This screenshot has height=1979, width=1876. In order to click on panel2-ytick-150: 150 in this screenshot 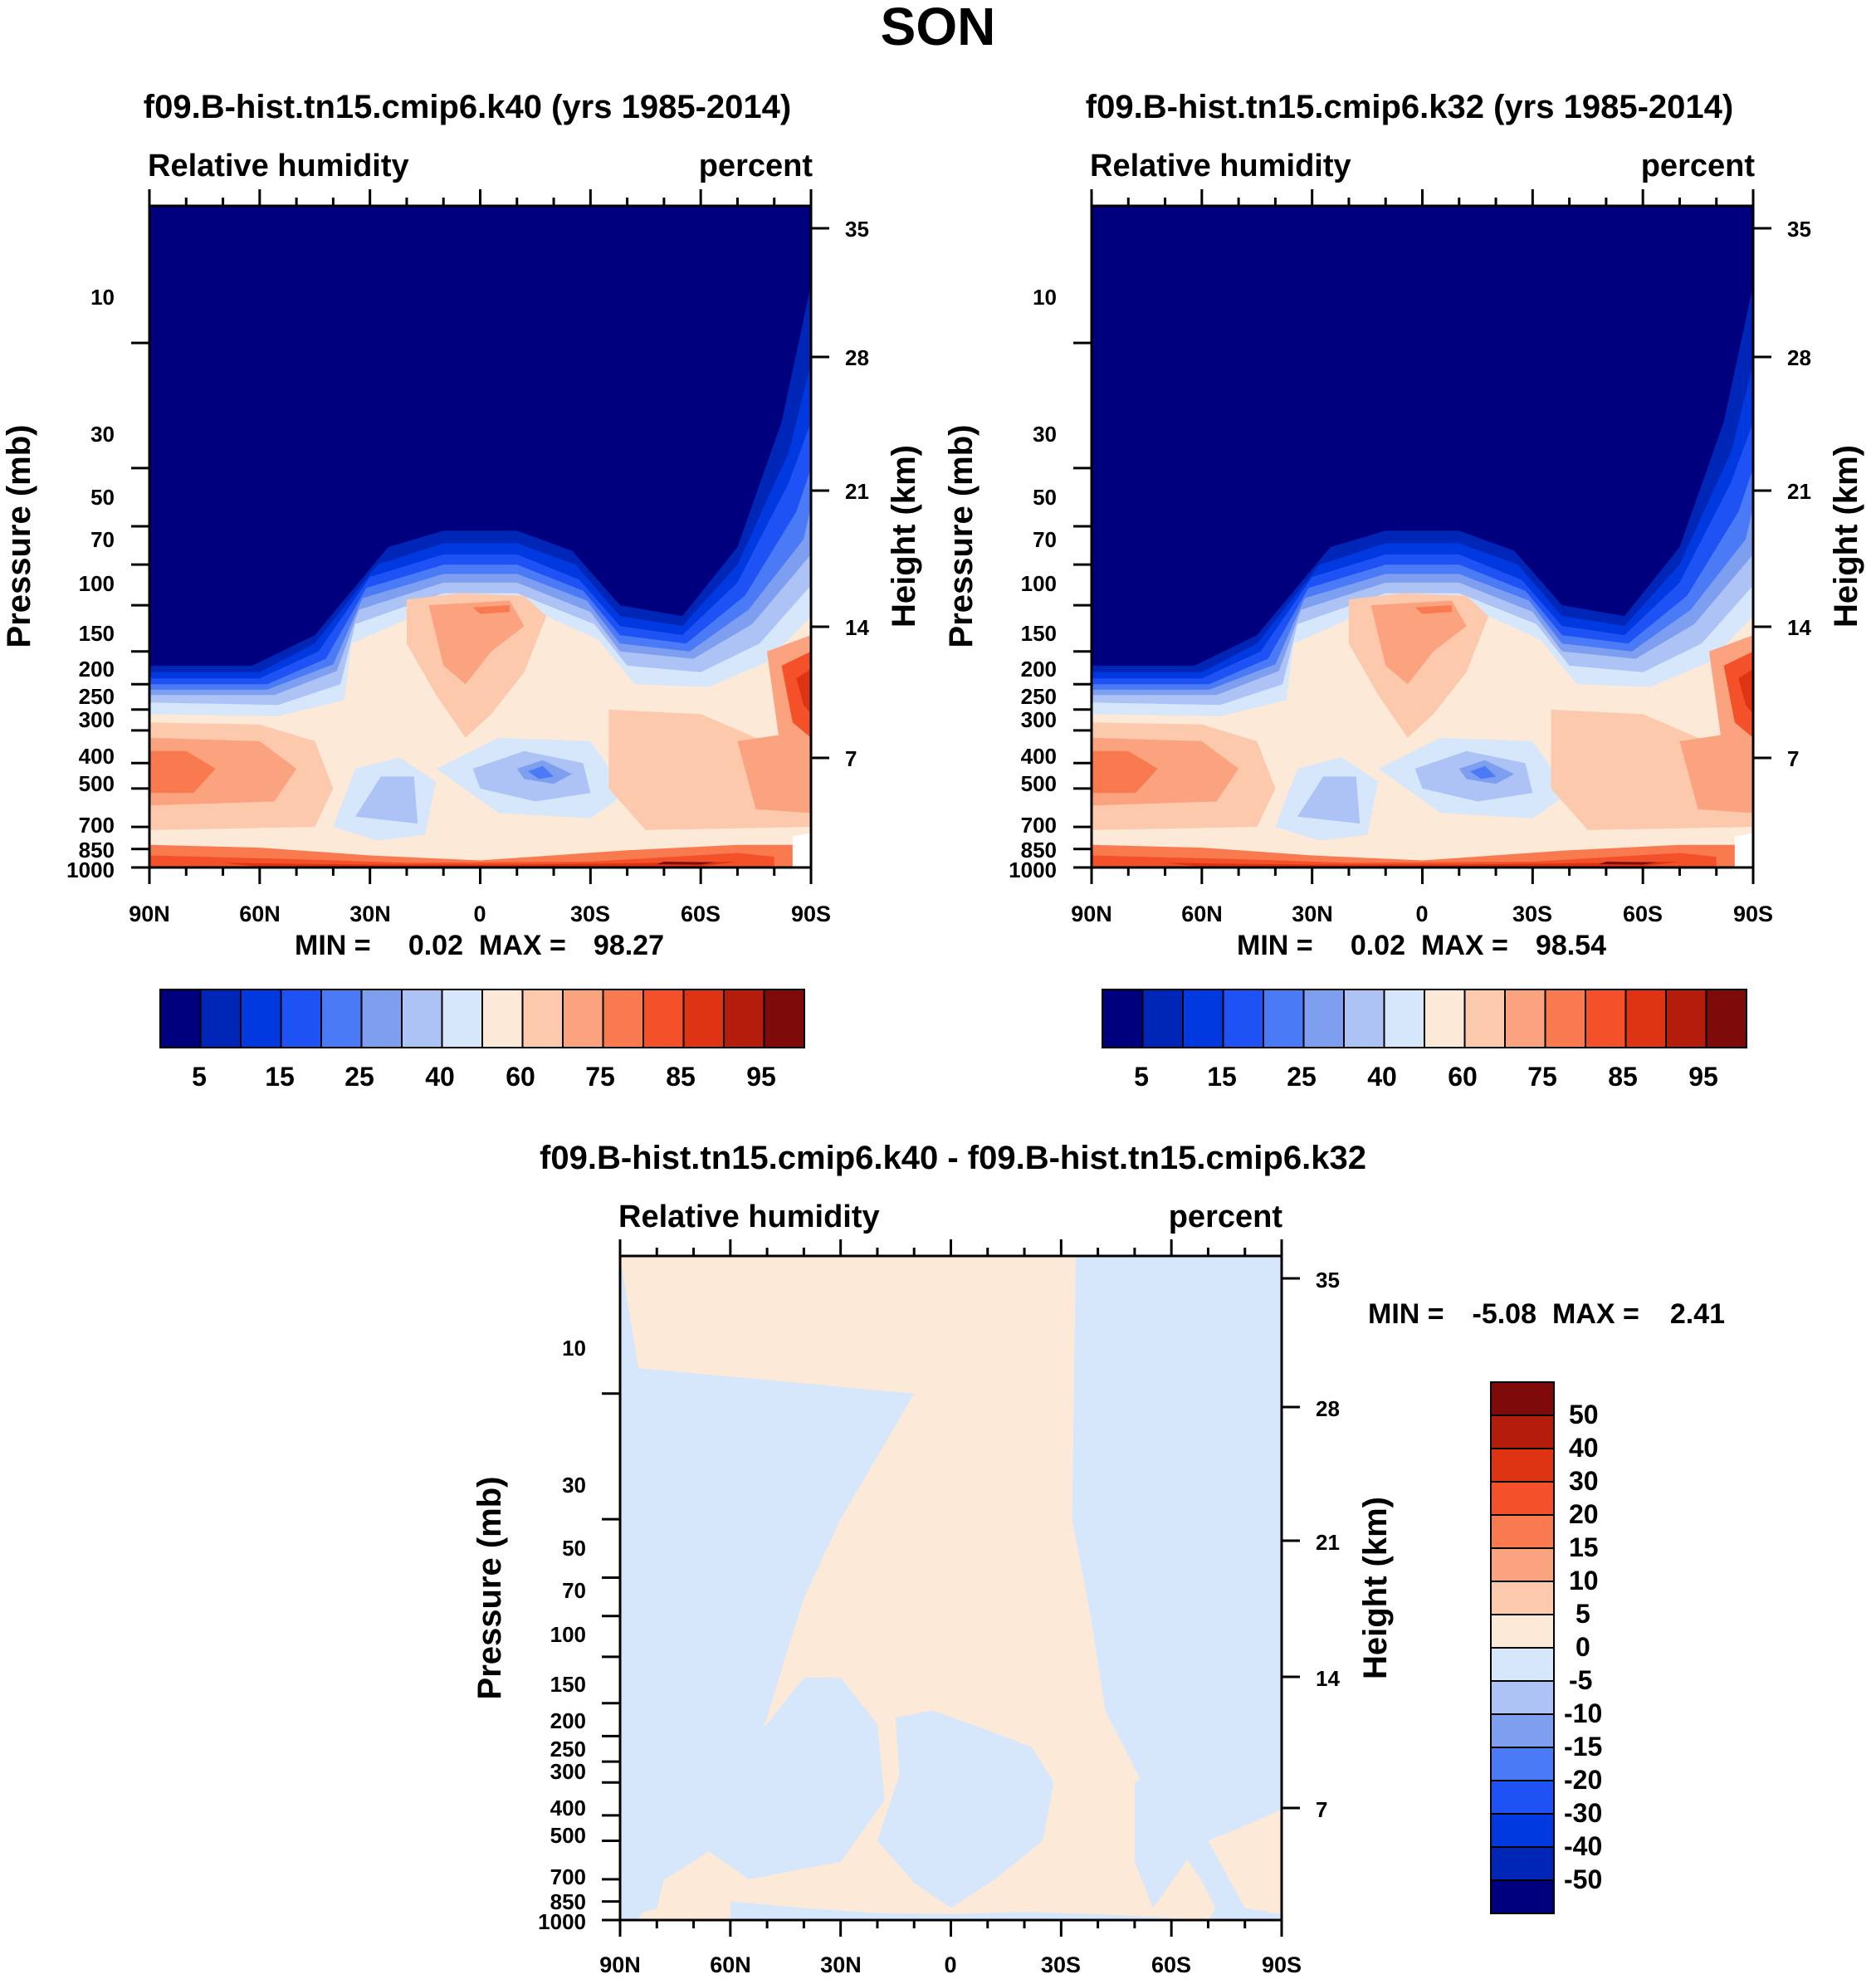, I will do `click(1039, 633)`.